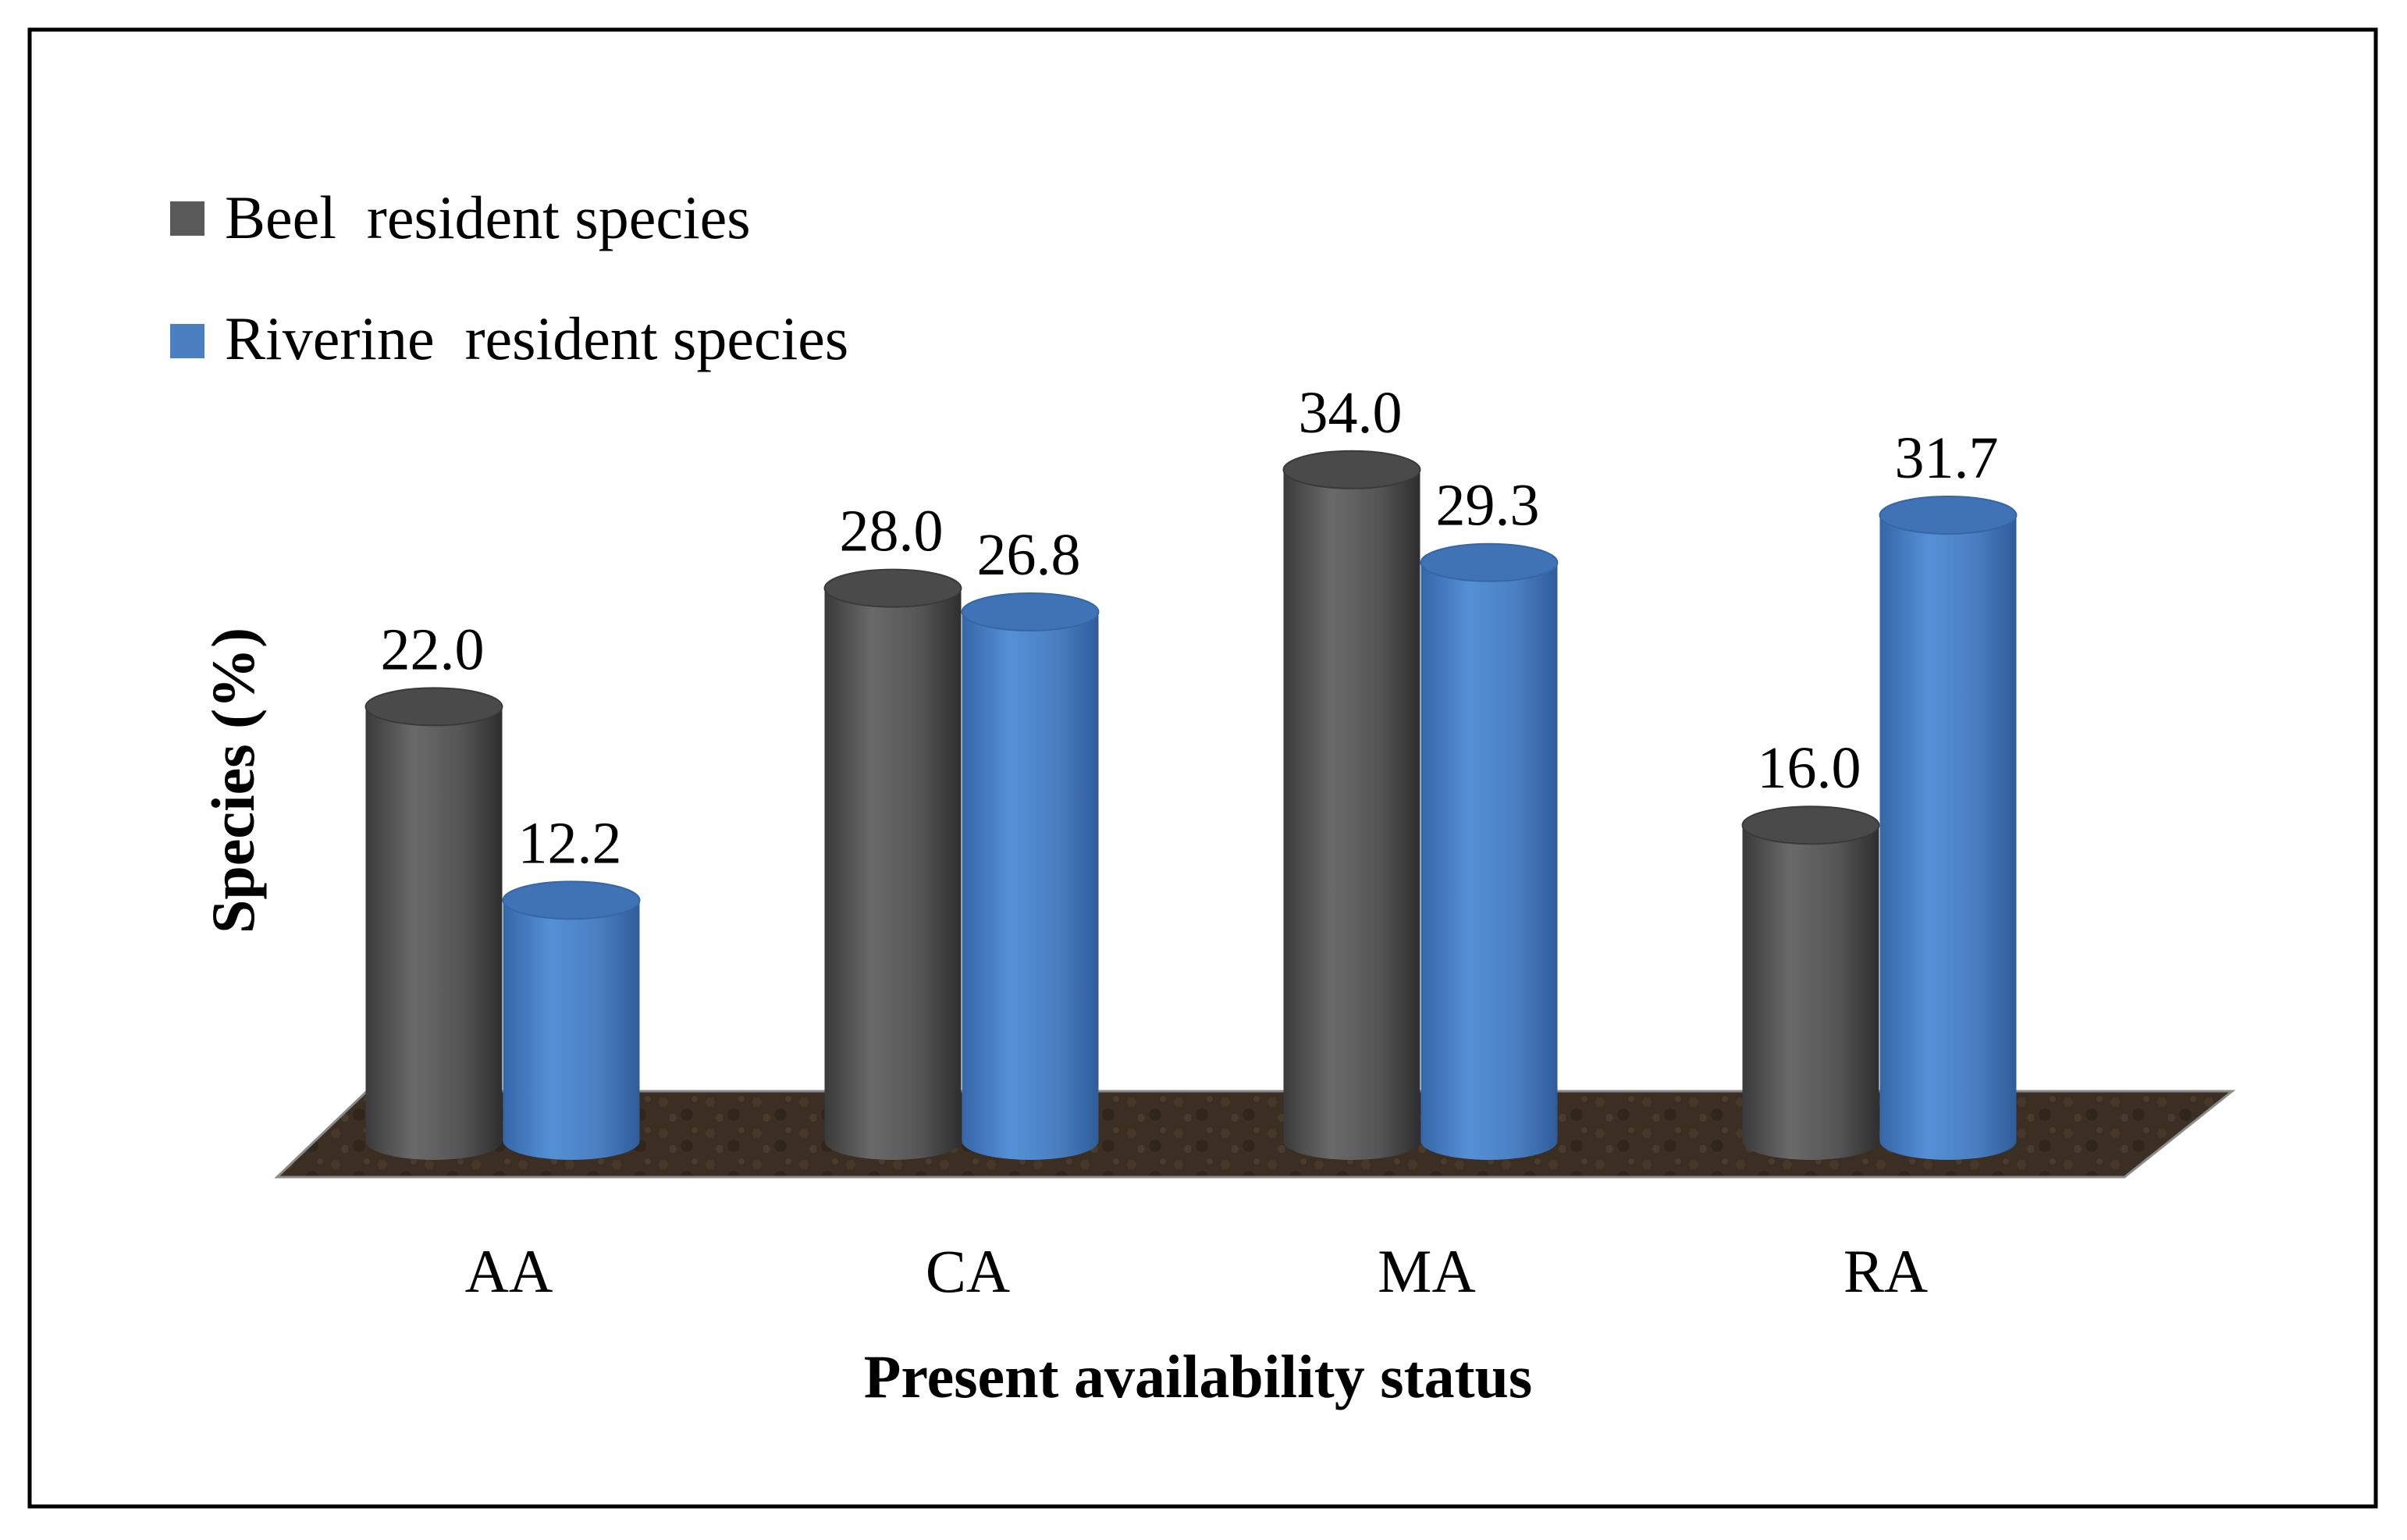 The height and width of the screenshot is (1540, 2407). What do you see at coordinates (1427, 1271) in the screenshot?
I see `x-tick-label: MA` at bounding box center [1427, 1271].